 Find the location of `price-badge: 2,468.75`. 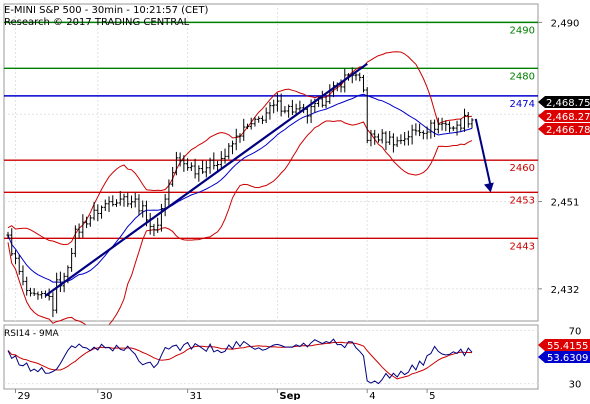

price-badge: 2,468.75 is located at coordinates (564, 102).